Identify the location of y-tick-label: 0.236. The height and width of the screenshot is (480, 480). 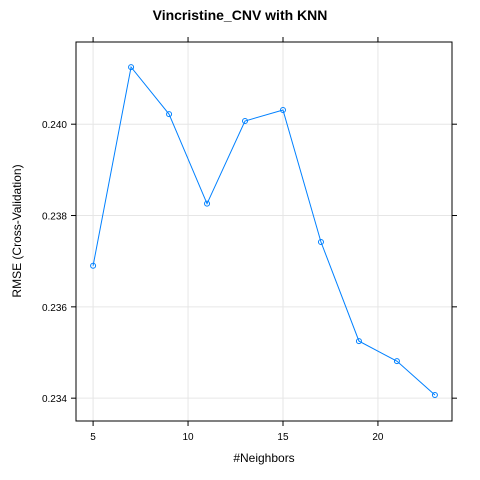
(54, 308).